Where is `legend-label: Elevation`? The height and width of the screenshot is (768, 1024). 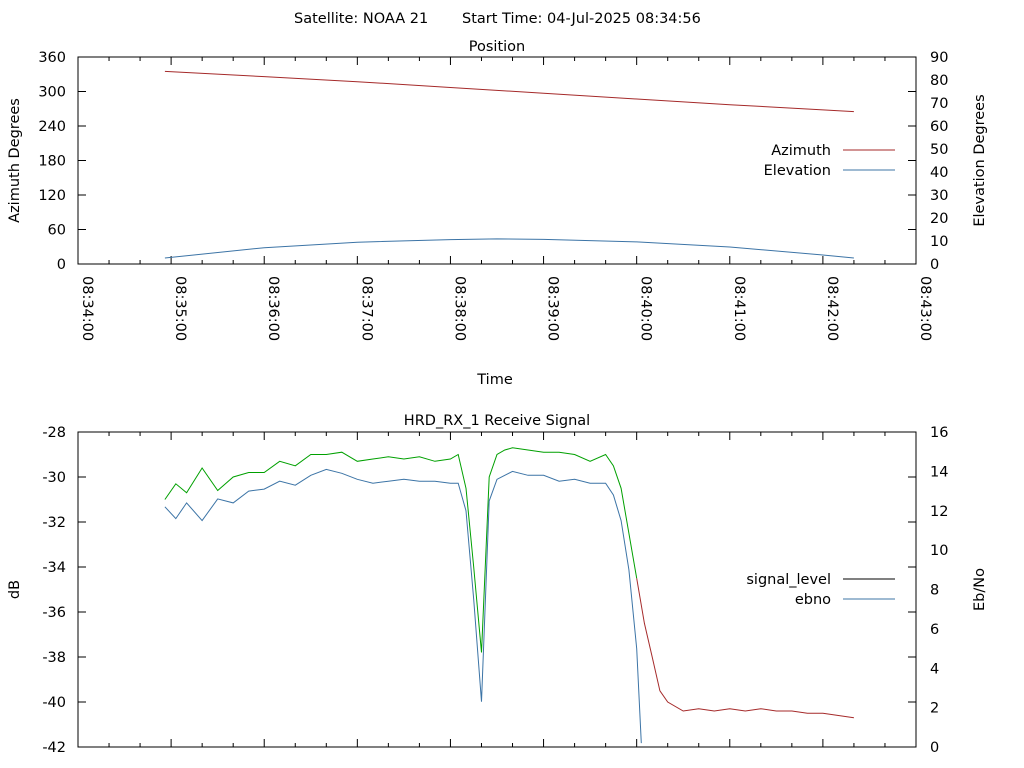 legend-label: Elevation is located at coordinates (797, 171).